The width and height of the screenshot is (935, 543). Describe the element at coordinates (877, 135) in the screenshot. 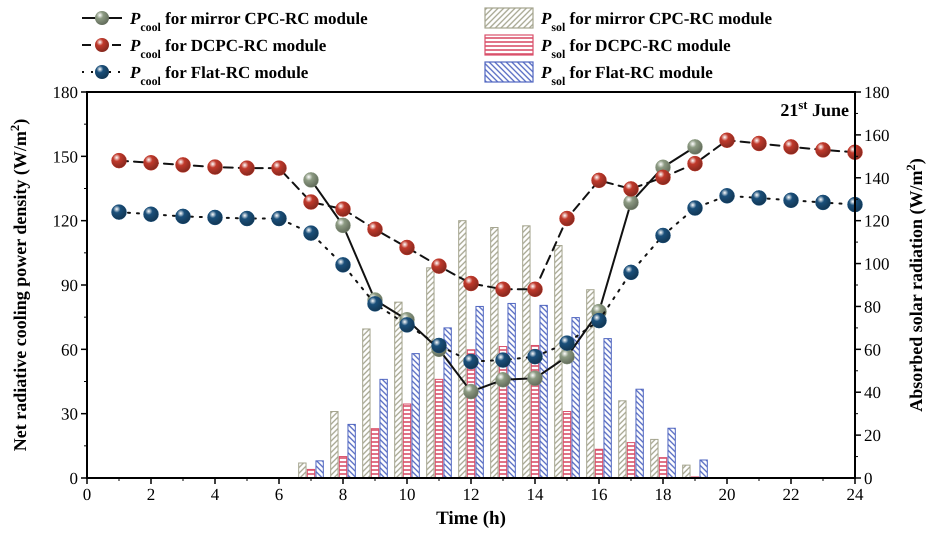

I see `y2-tick-label: 160` at that location.